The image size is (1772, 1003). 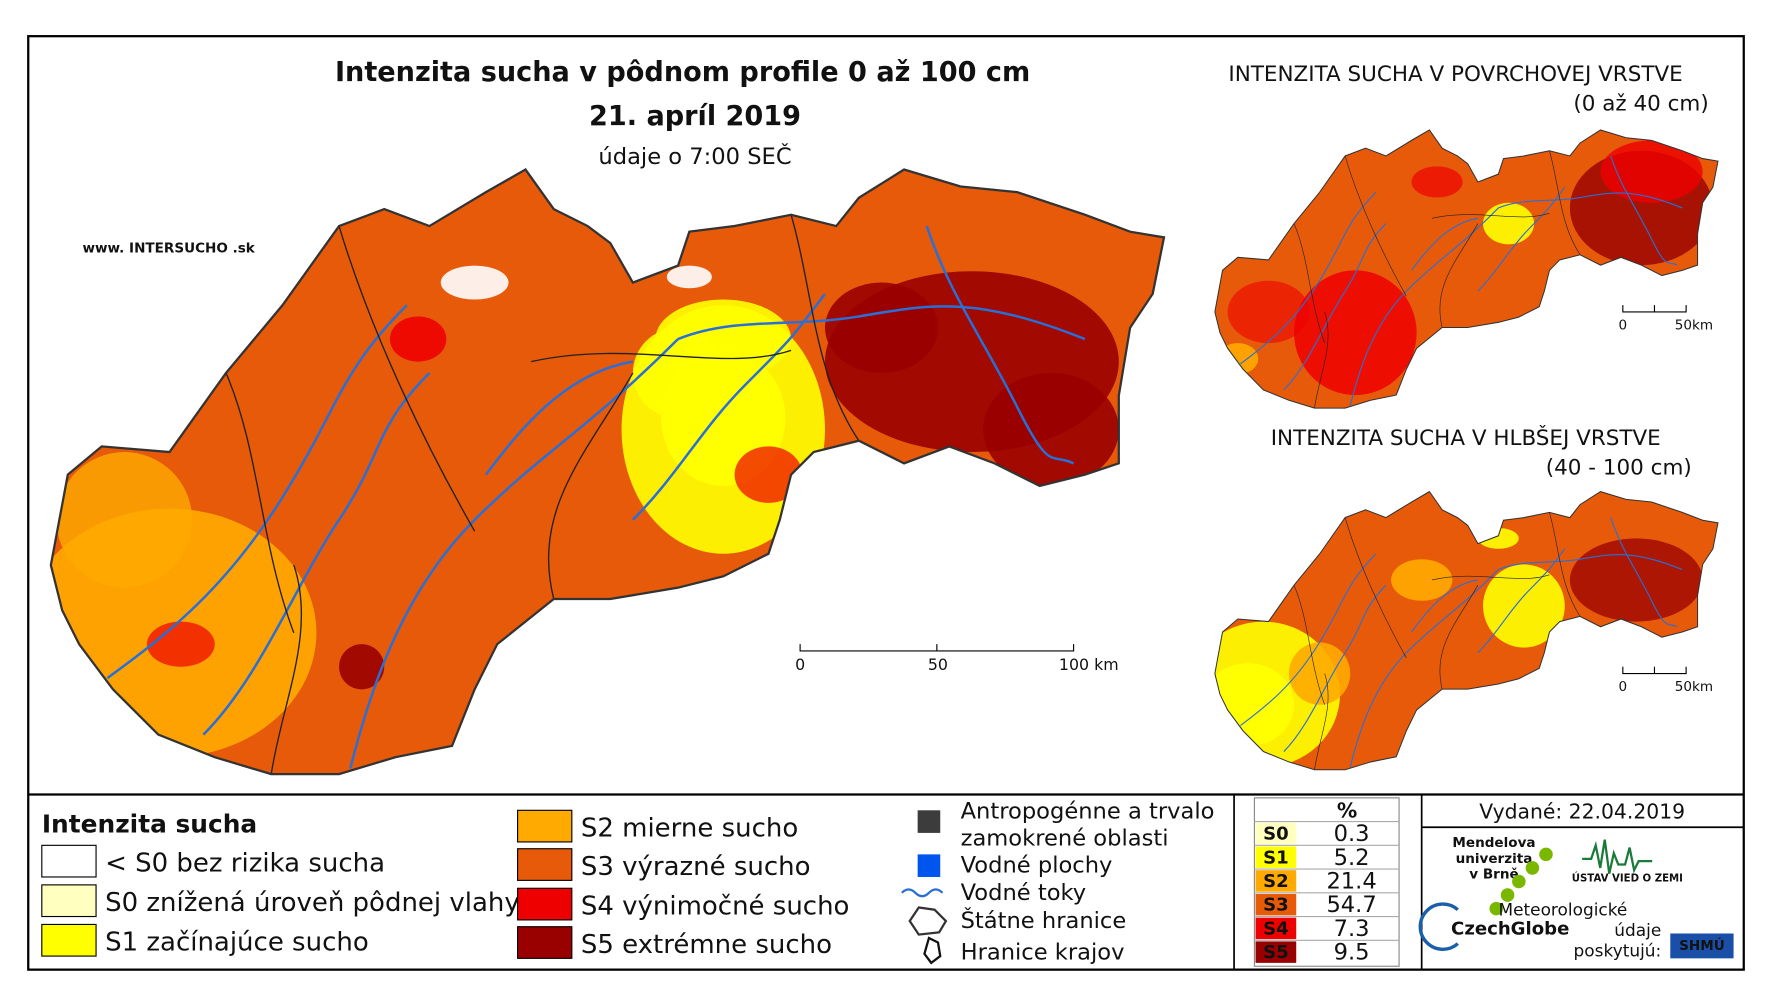 What do you see at coordinates (1493, 843) in the screenshot?
I see `logo-text: Mendelova` at bounding box center [1493, 843].